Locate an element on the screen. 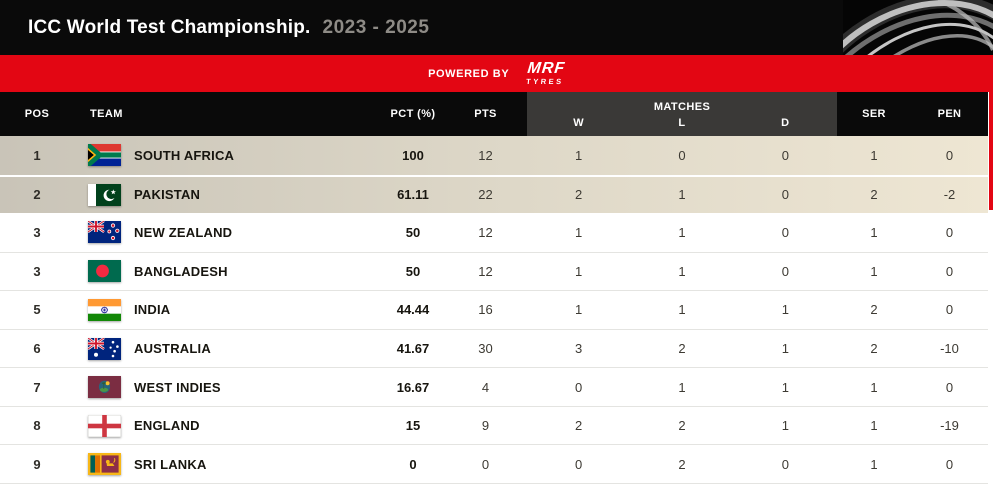 The image size is (993, 496). pts-cell: 30 is located at coordinates (485, 348).